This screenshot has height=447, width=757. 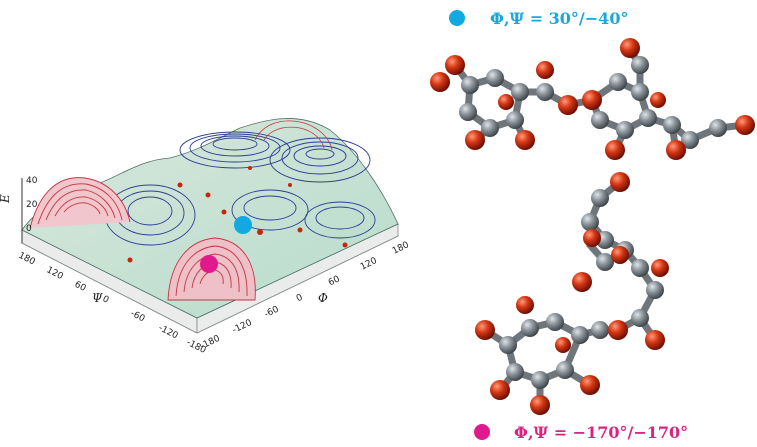 I want to click on z-tick-1: 20, so click(x=32, y=205).